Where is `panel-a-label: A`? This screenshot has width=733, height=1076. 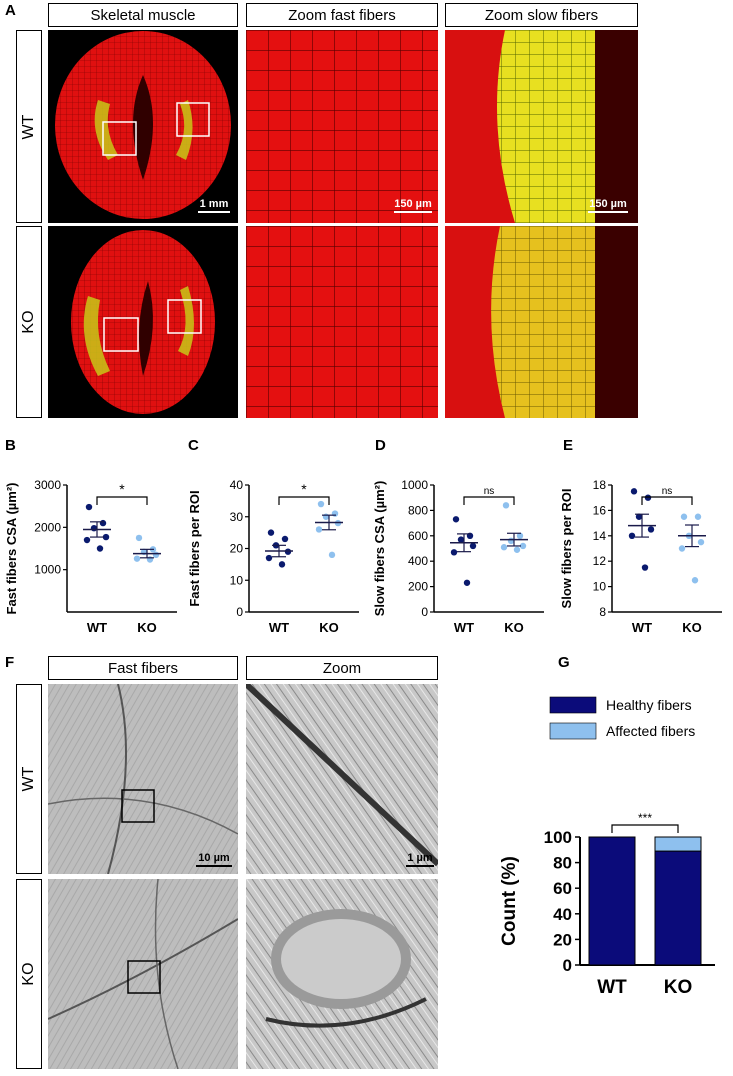 panel-a-label: A is located at coordinates (10, 10).